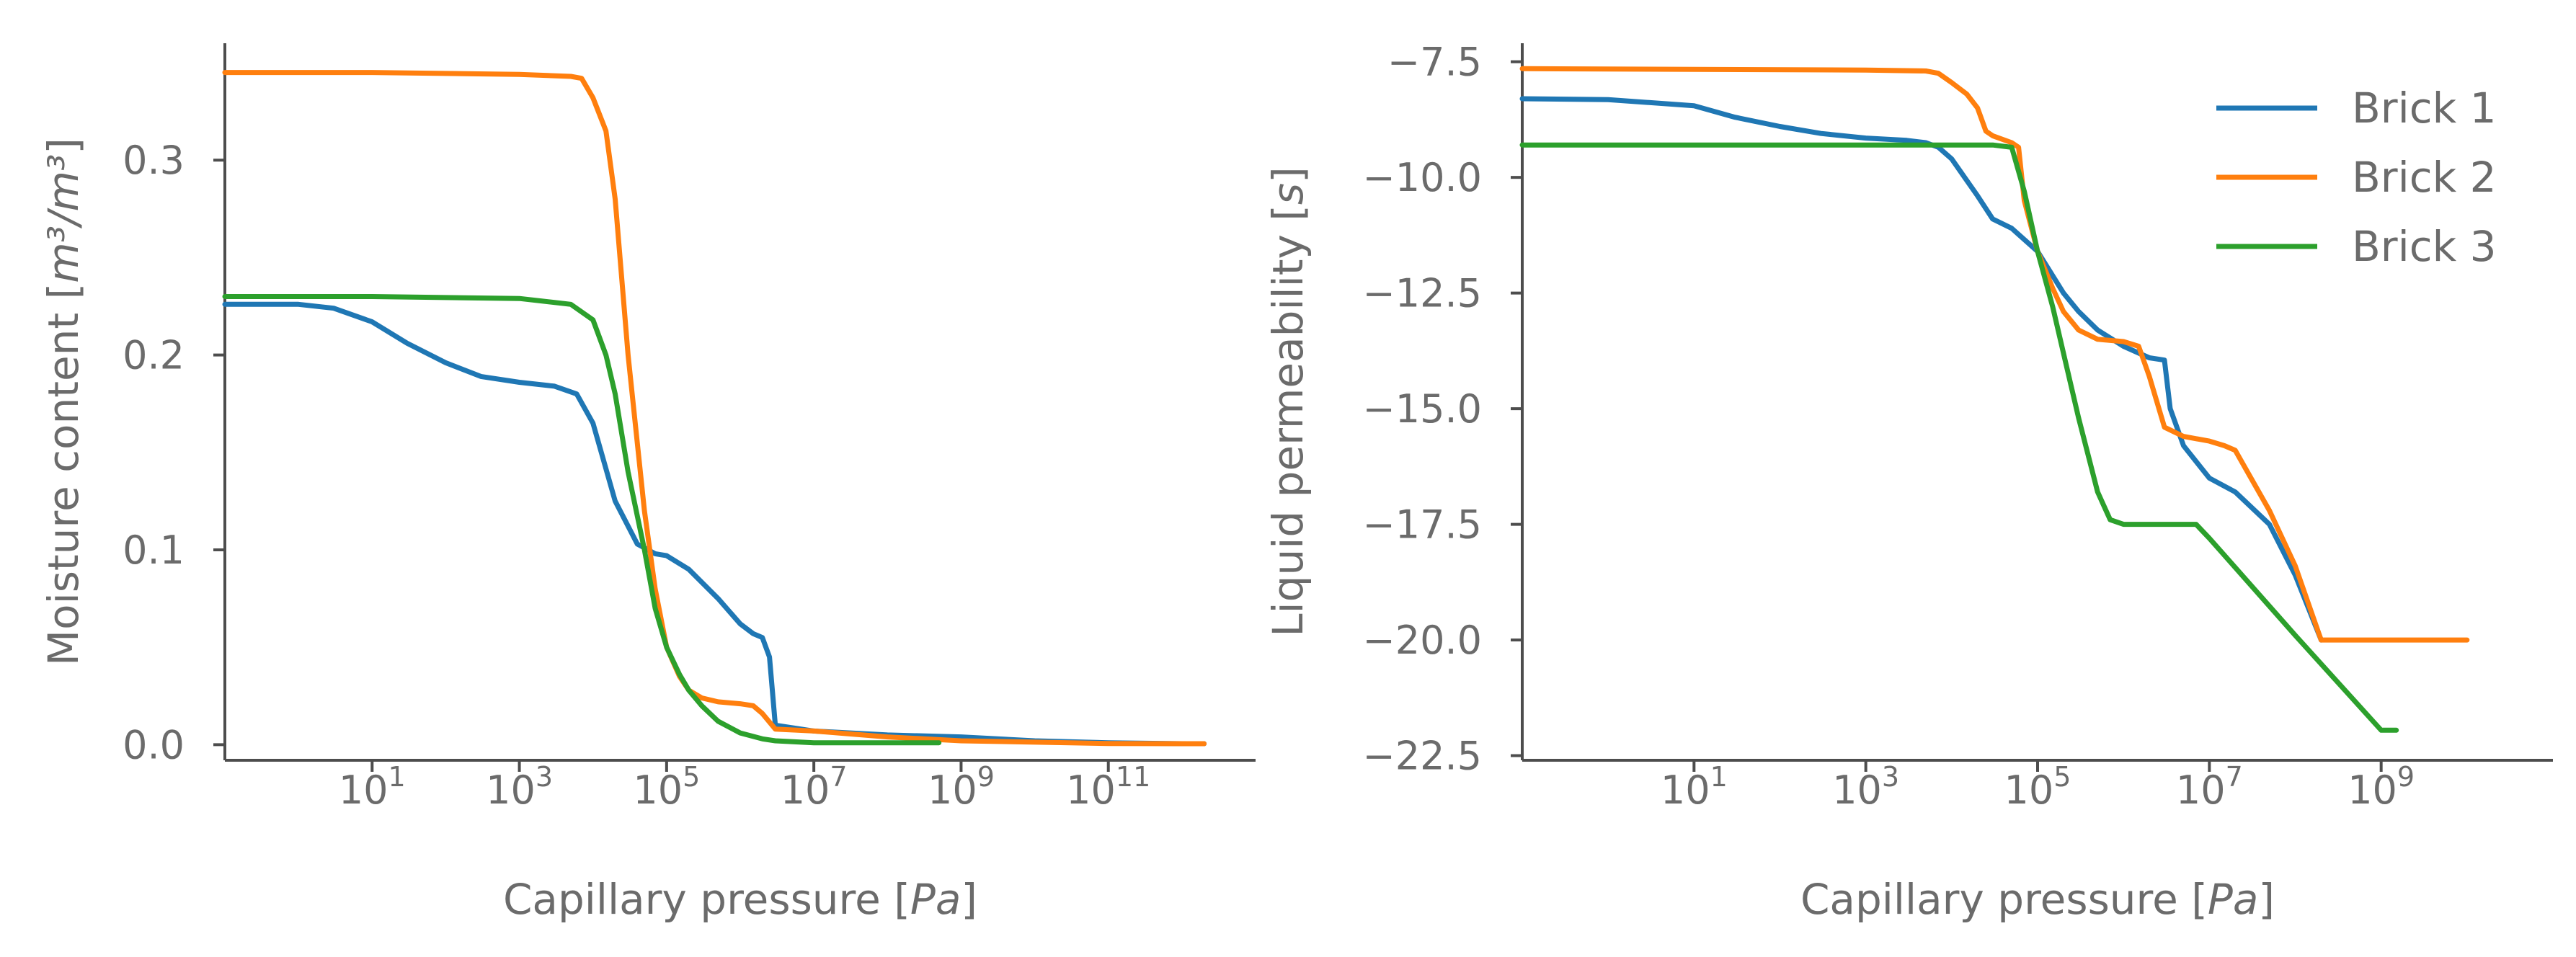  I want to click on y-axis-label: Liquid permeability [s], so click(1288, 402).